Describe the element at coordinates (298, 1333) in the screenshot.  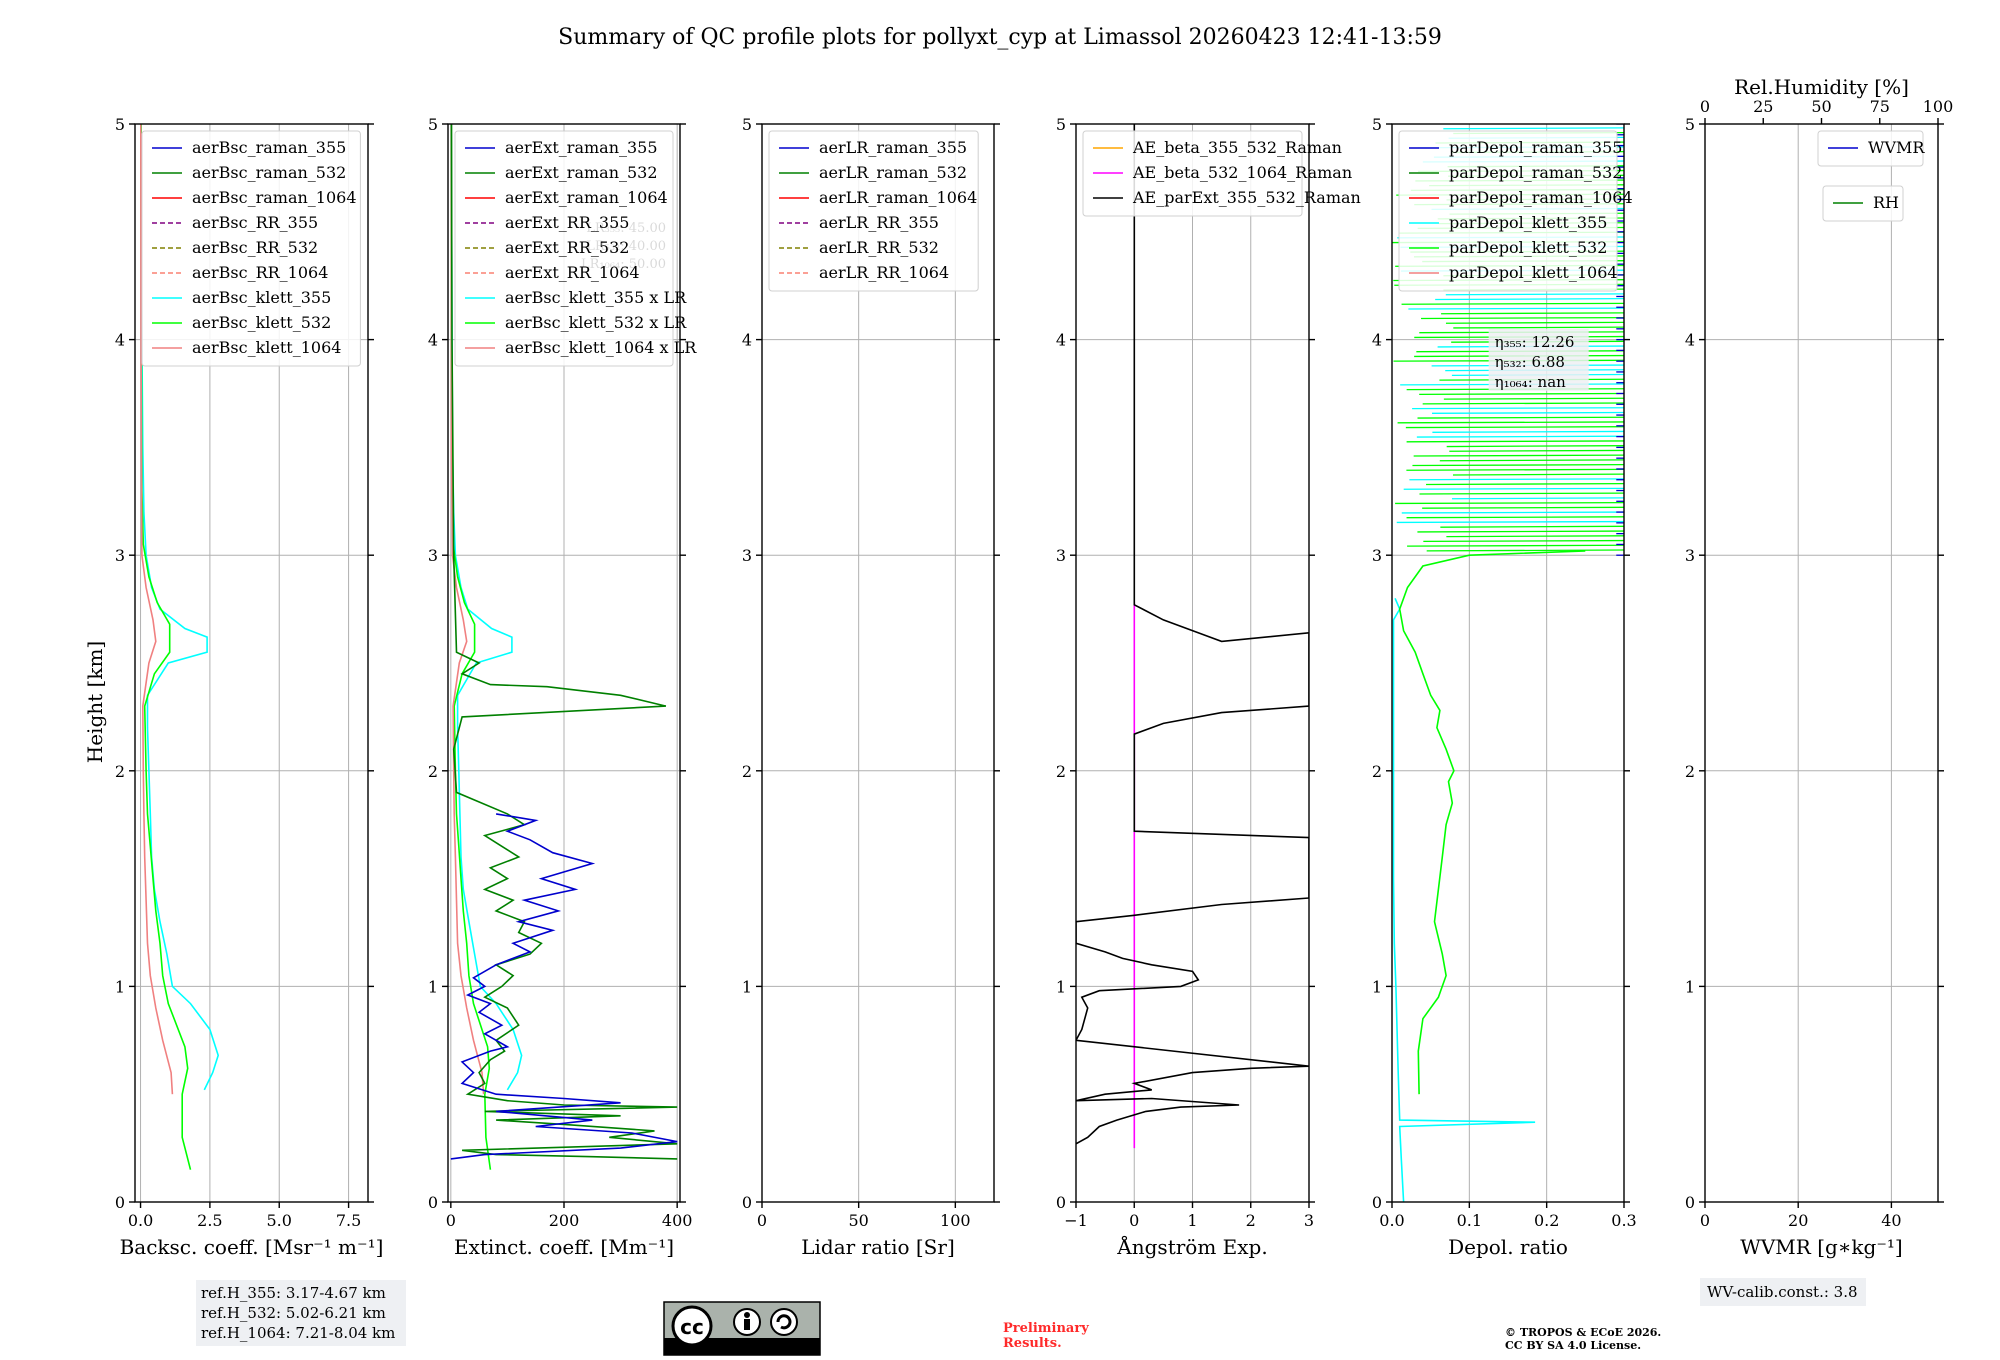
I see `ref-h-1064: ref.H_1064: 7.21-8.04 km` at that location.